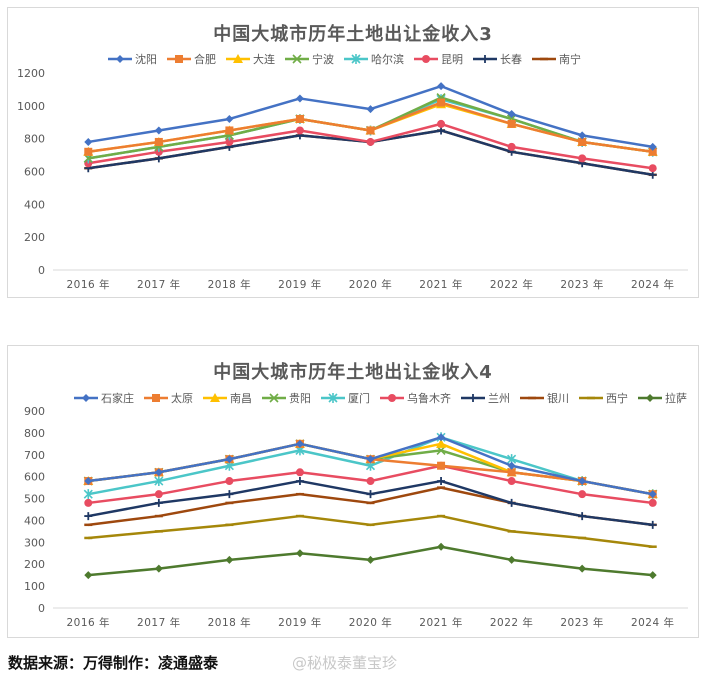  What do you see at coordinates (264, 59) in the screenshot?
I see `legend-label: 大连` at bounding box center [264, 59].